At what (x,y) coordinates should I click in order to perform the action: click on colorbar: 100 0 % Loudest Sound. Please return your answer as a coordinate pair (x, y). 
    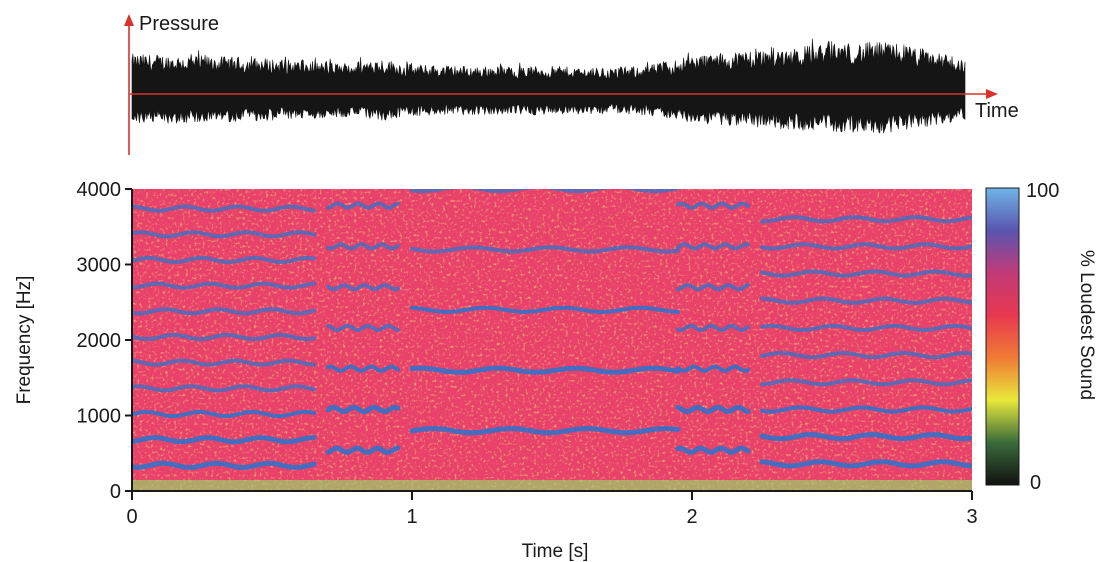
    Looking at the image, I should click on (1041, 337).